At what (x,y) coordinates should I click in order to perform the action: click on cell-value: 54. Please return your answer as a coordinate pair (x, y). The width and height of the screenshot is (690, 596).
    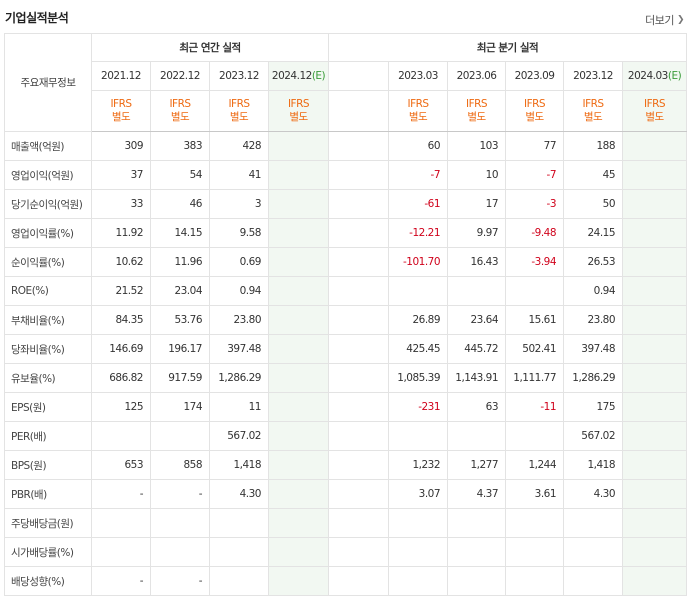
    Looking at the image, I should click on (180, 175).